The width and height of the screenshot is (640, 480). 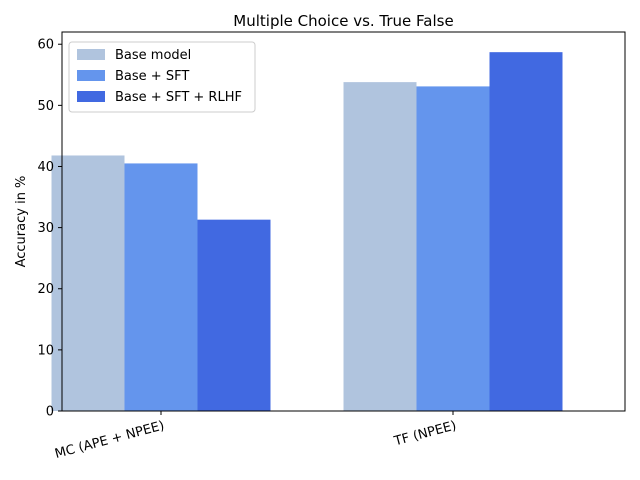 I want to click on y-axis: 0 10 20 30 40 50 60, so click(x=49, y=229).